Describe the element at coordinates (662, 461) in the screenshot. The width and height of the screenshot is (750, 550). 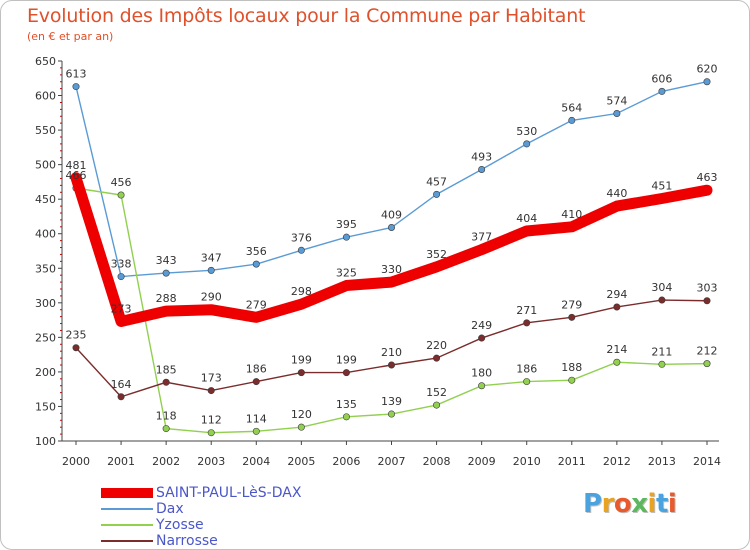
I see `x-tick-label: 2013` at that location.